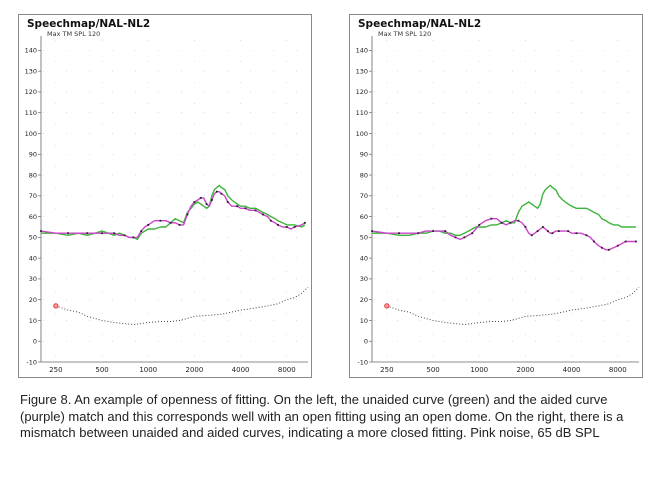 This screenshot has width=664, height=482. What do you see at coordinates (364, 217) in the screenshot?
I see `y-tick-label: 60` at bounding box center [364, 217].